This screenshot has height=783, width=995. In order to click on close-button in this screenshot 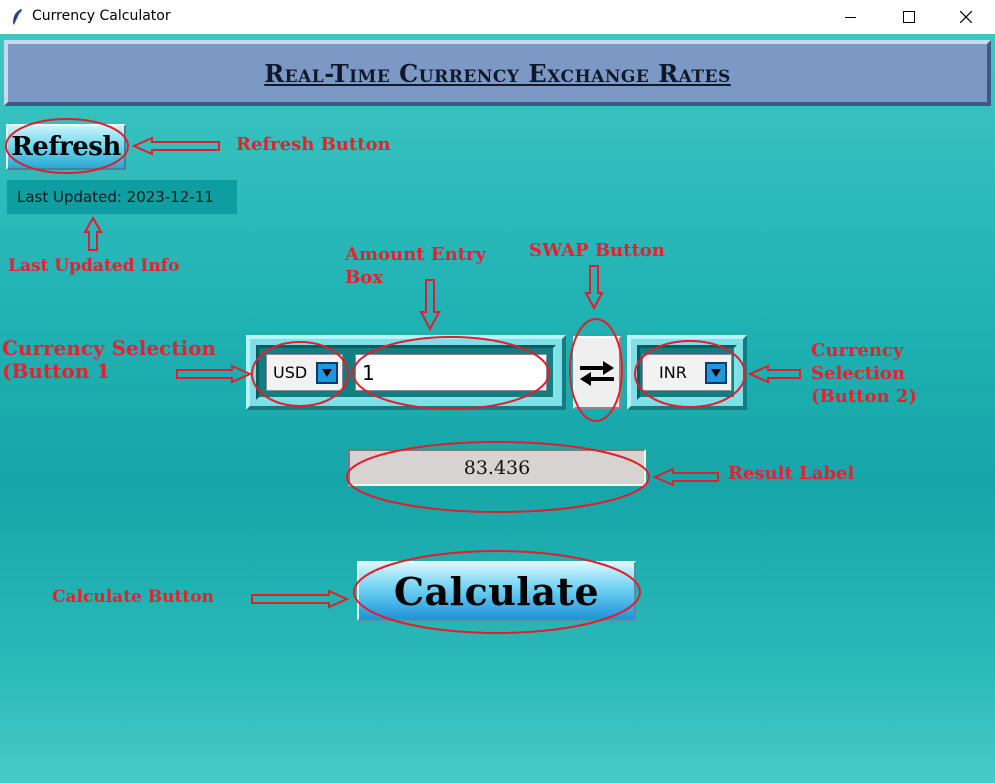, I will do `click(966, 17)`.